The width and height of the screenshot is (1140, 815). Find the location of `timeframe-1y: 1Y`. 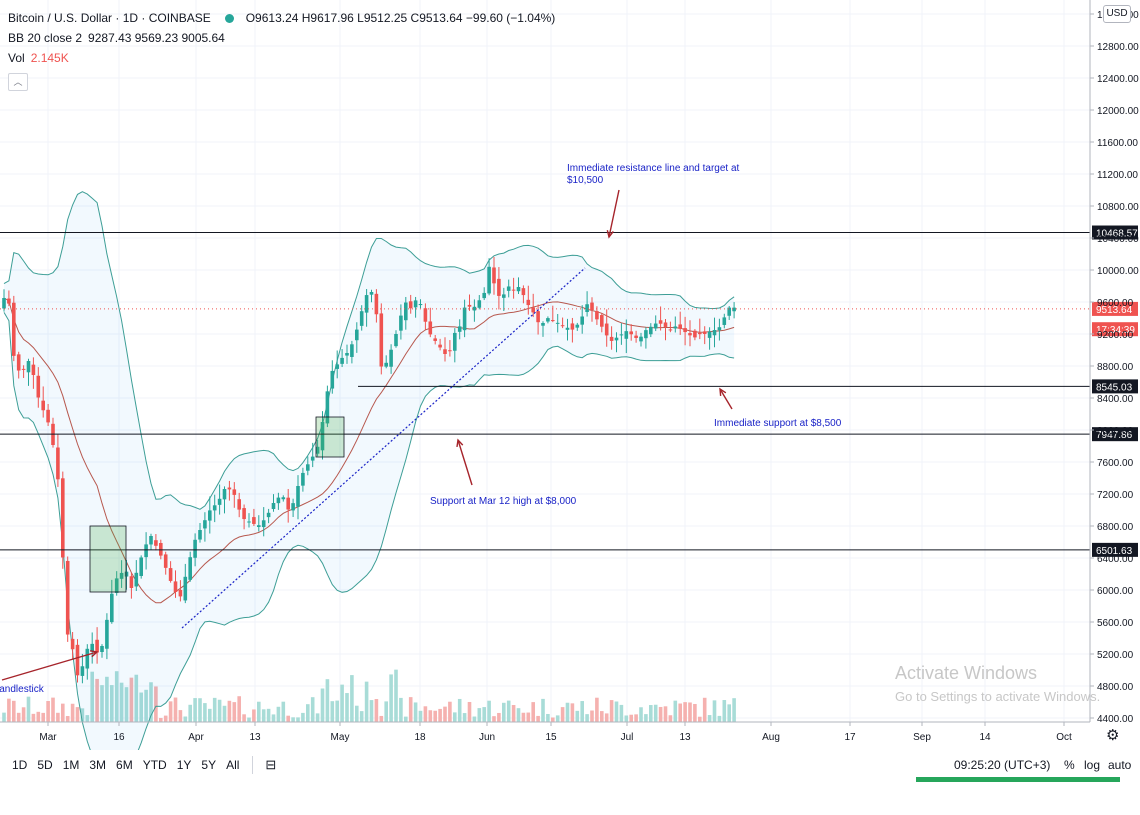

timeframe-1y: 1Y is located at coordinates (184, 765).